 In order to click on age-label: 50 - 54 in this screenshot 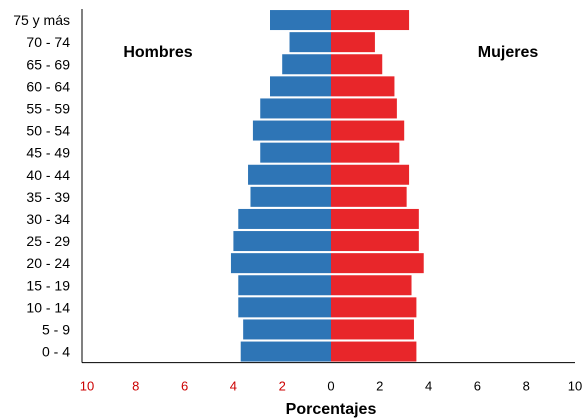, I will do `click(48, 131)`.